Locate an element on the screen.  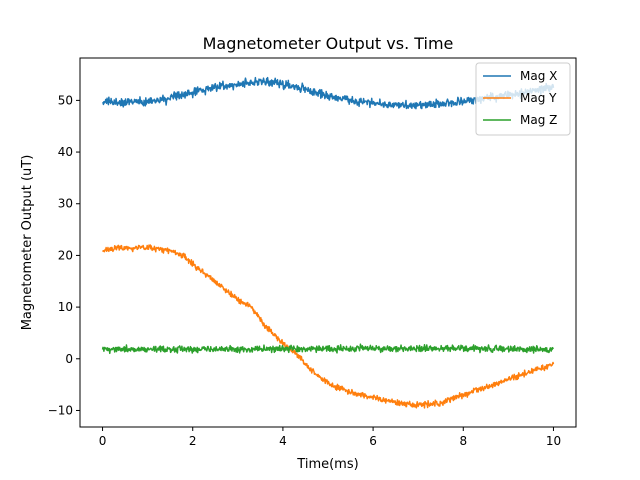
legend-label-mag-x: Mag X is located at coordinates (538, 76).